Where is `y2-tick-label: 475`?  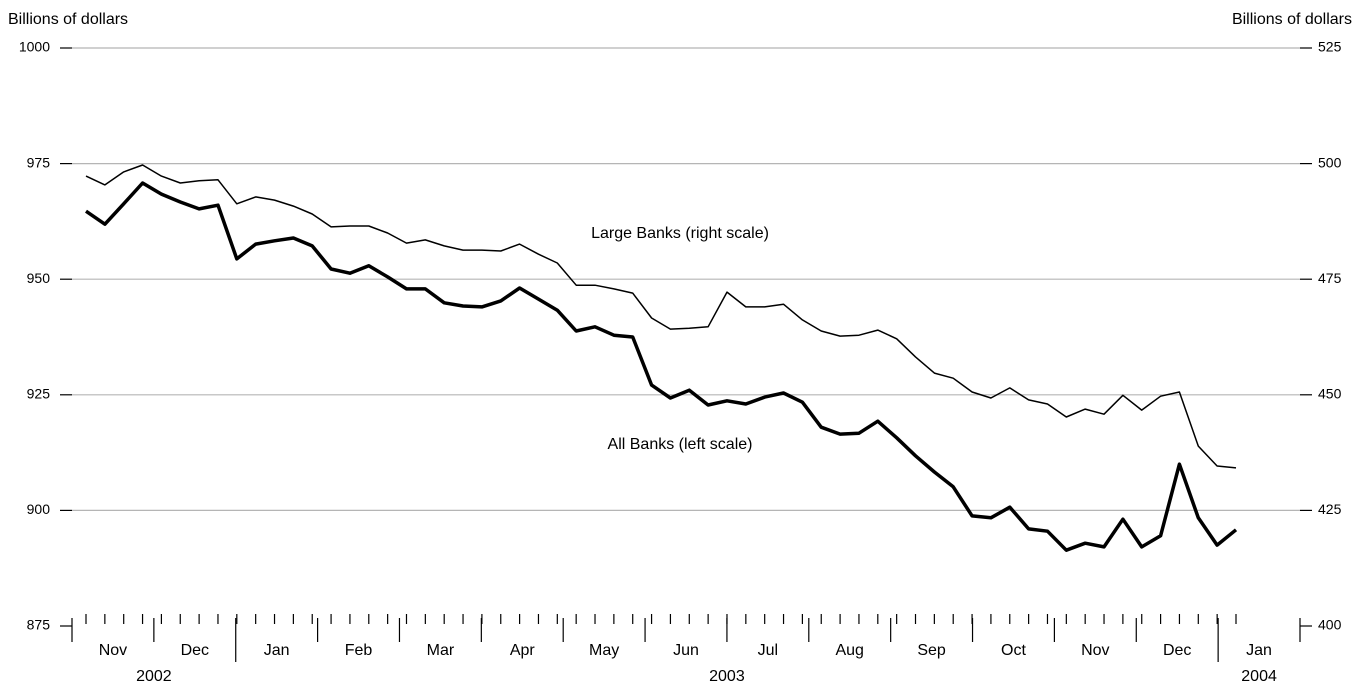
y2-tick-label: 475 is located at coordinates (1330, 278).